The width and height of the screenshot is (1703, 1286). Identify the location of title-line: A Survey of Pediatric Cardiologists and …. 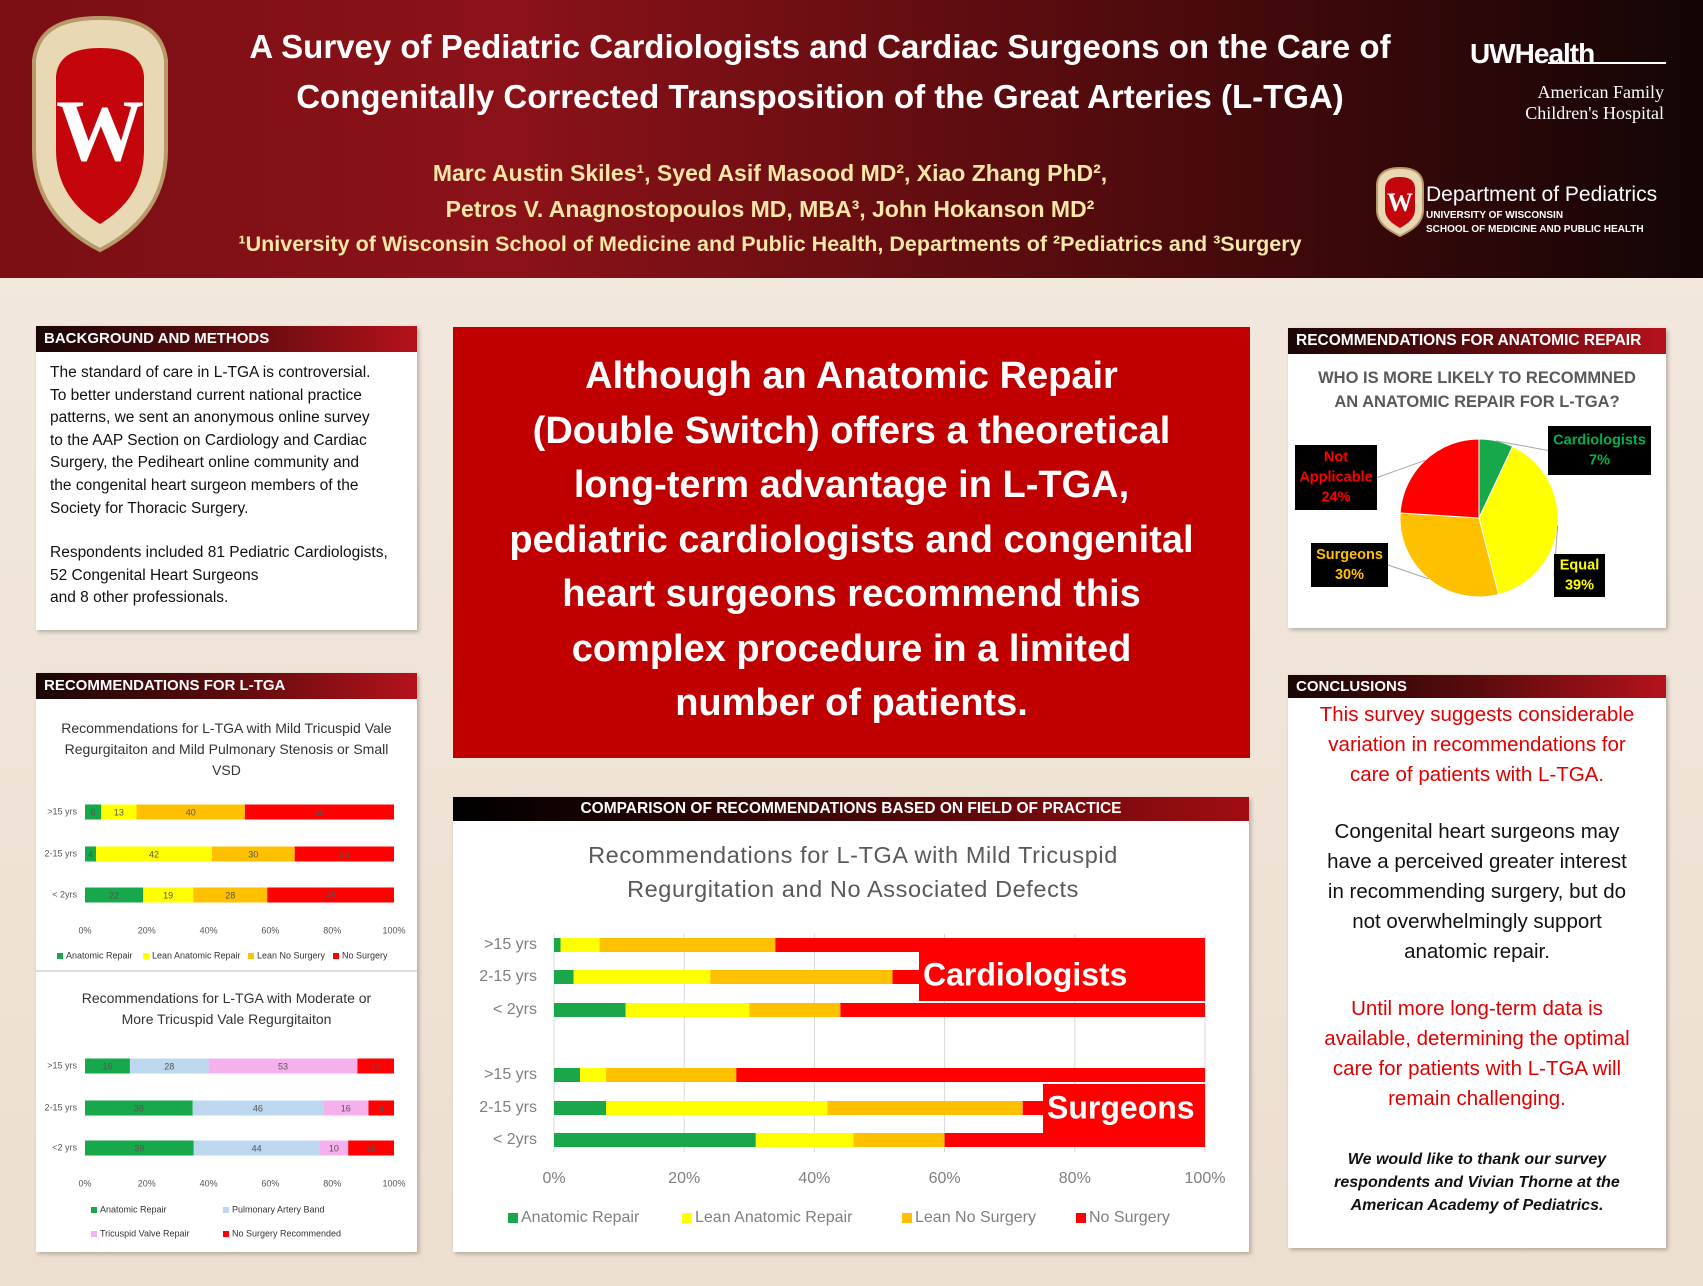
(820, 46).